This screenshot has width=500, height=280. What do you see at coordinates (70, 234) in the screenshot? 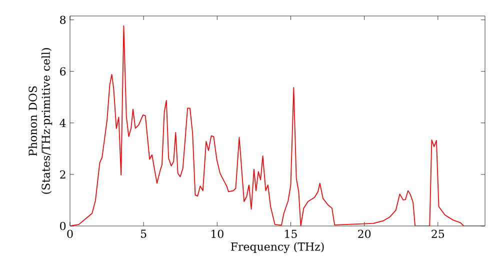
I see `x-tick-label: 0` at bounding box center [70, 234].